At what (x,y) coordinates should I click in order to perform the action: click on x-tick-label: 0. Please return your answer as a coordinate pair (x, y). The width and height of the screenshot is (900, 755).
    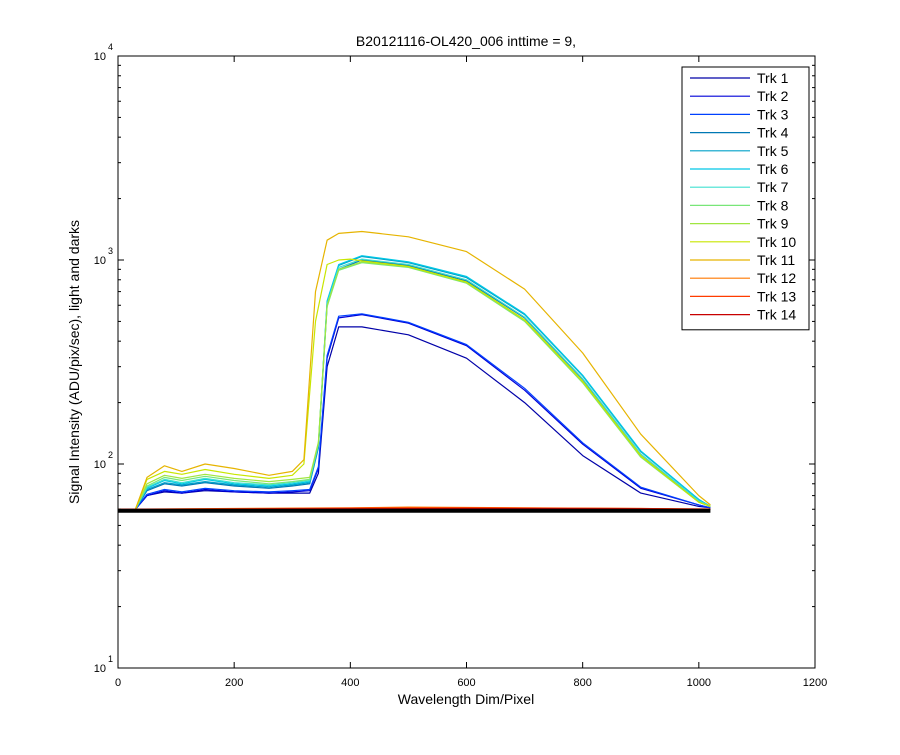
    Looking at the image, I should click on (118, 683).